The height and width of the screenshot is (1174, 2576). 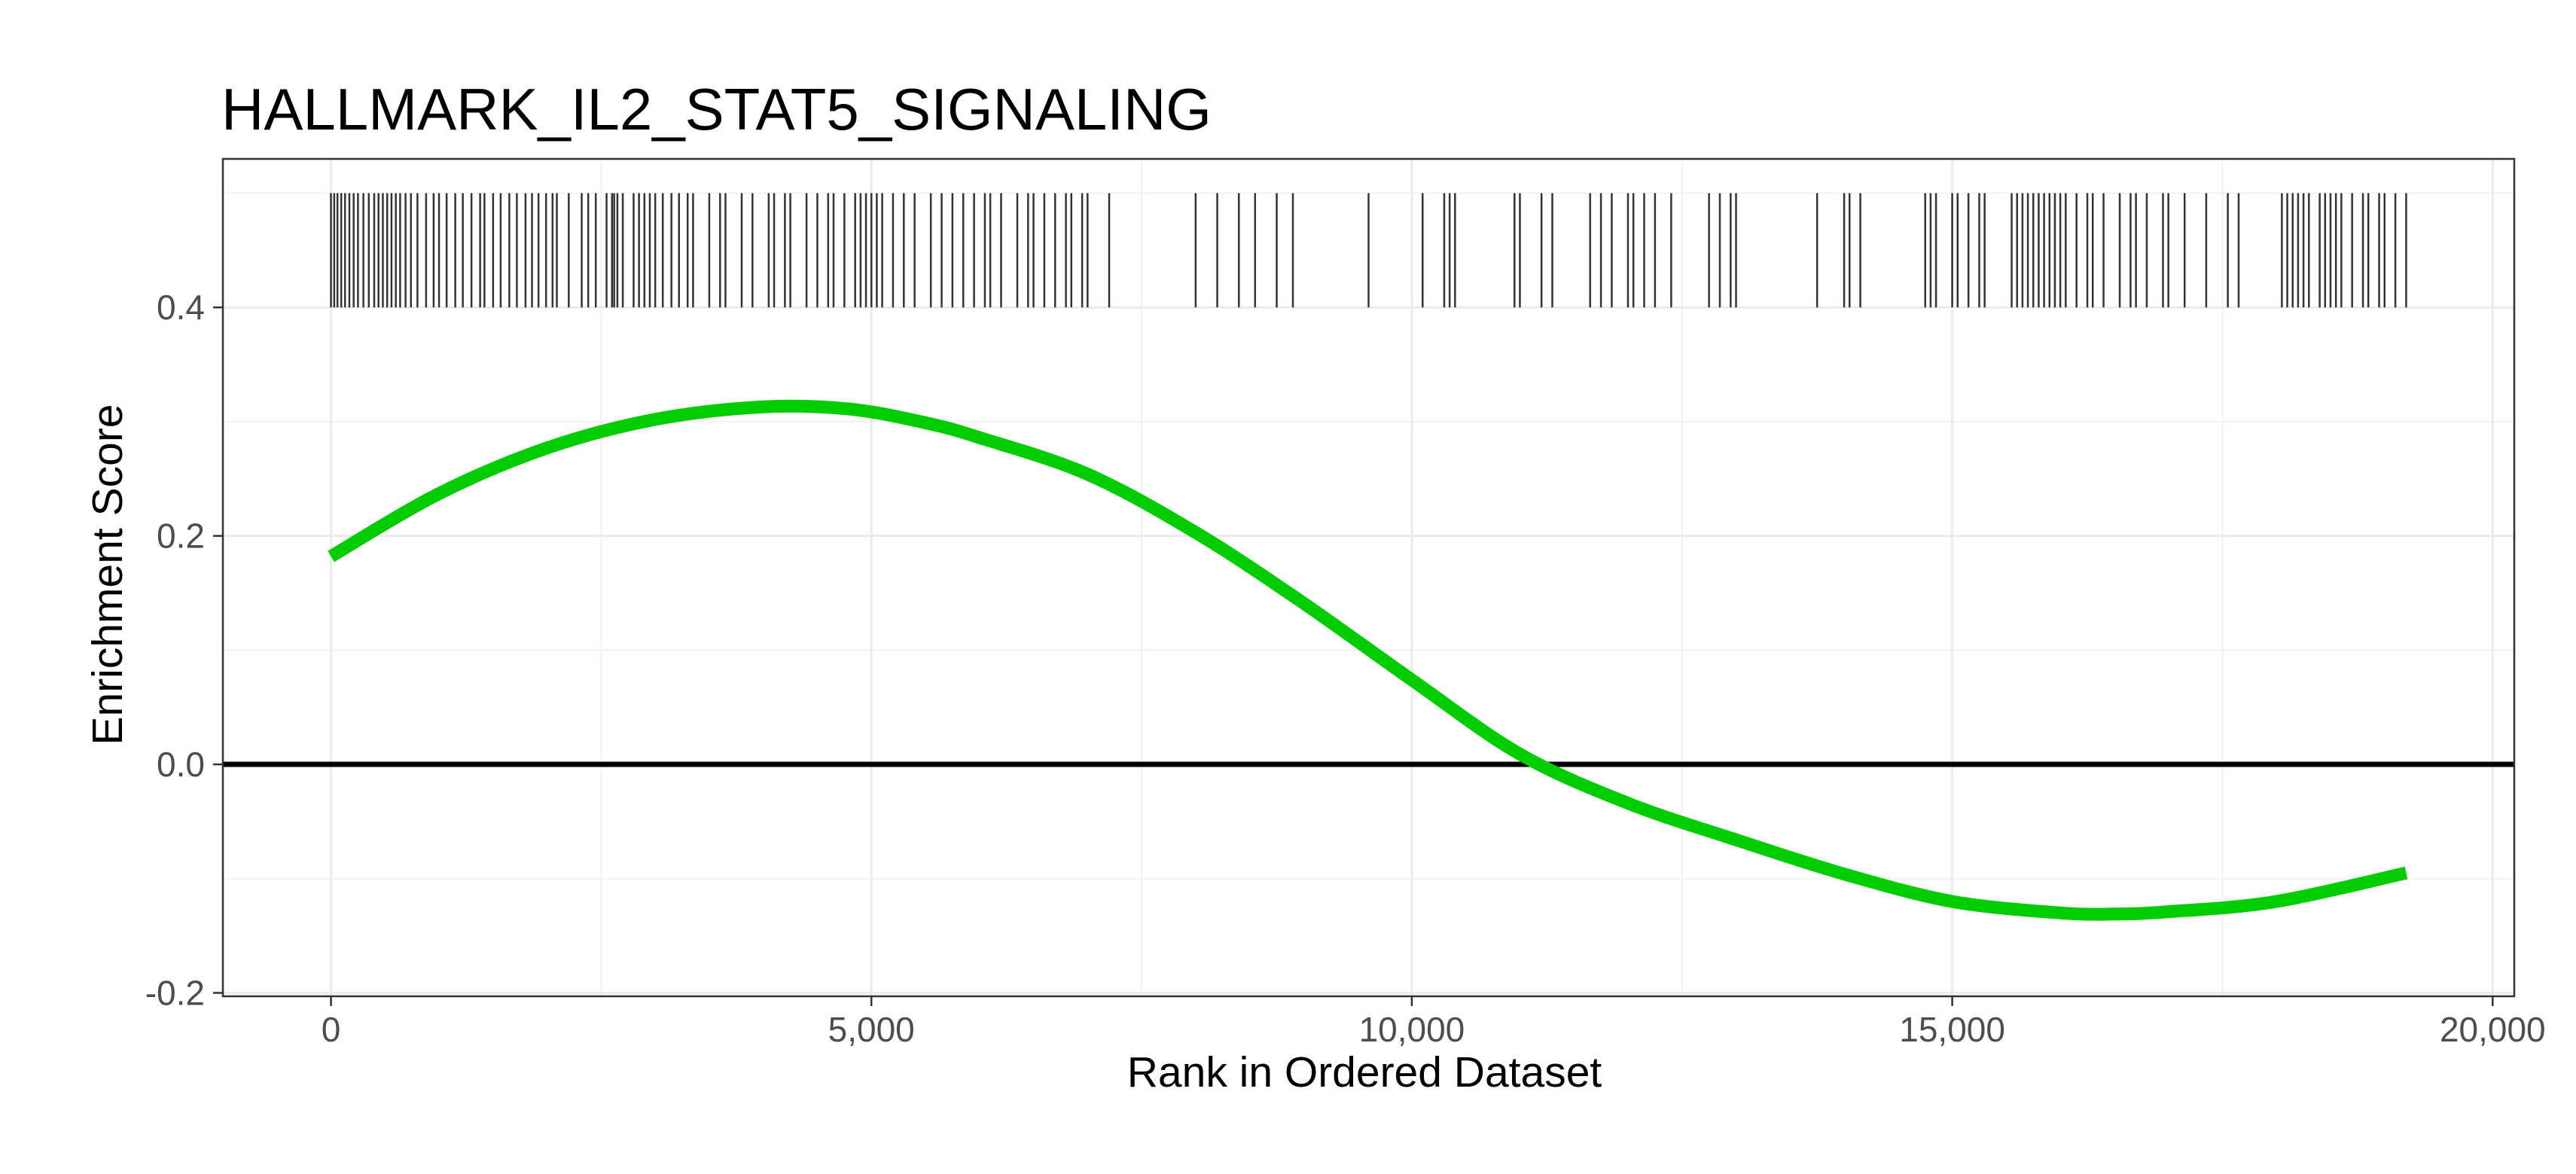 I want to click on gene-hit-rug, so click(x=1368, y=250).